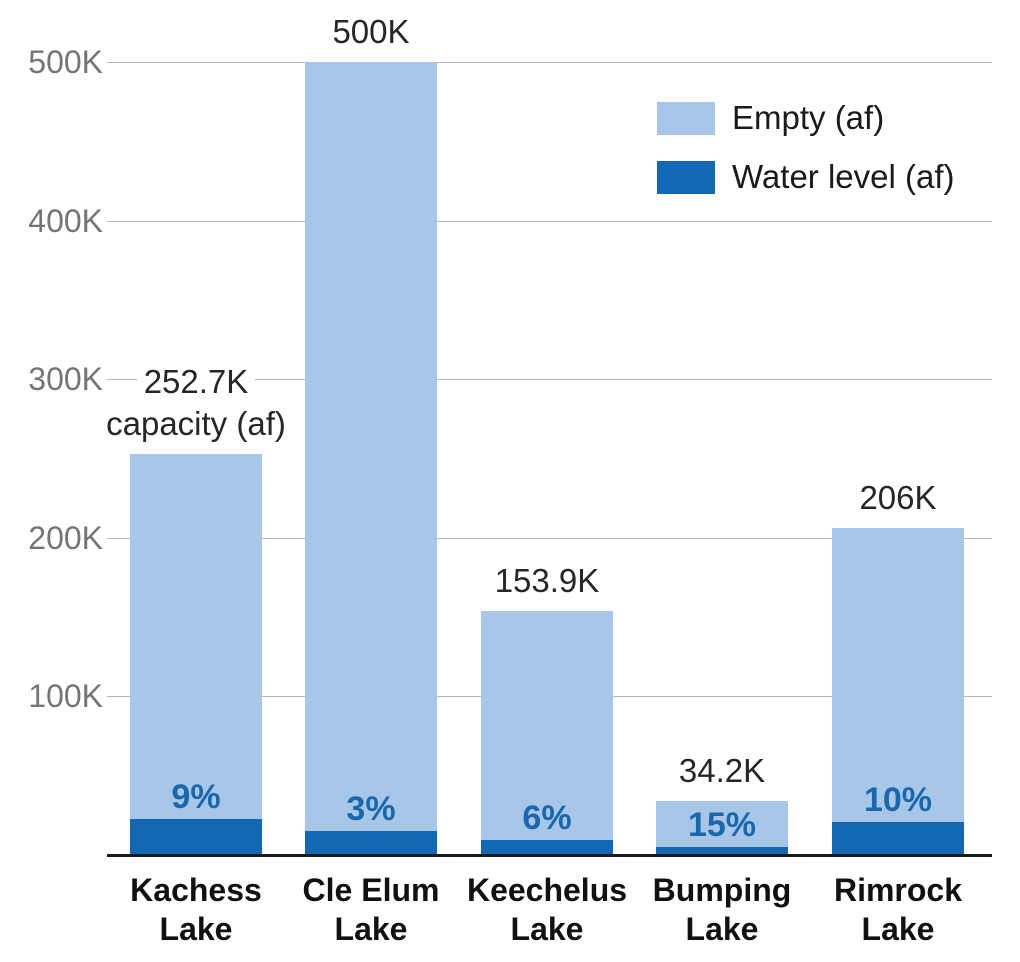 This screenshot has height=962, width=1020. I want to click on bar-water-cle-elum-lake, so click(371, 843).